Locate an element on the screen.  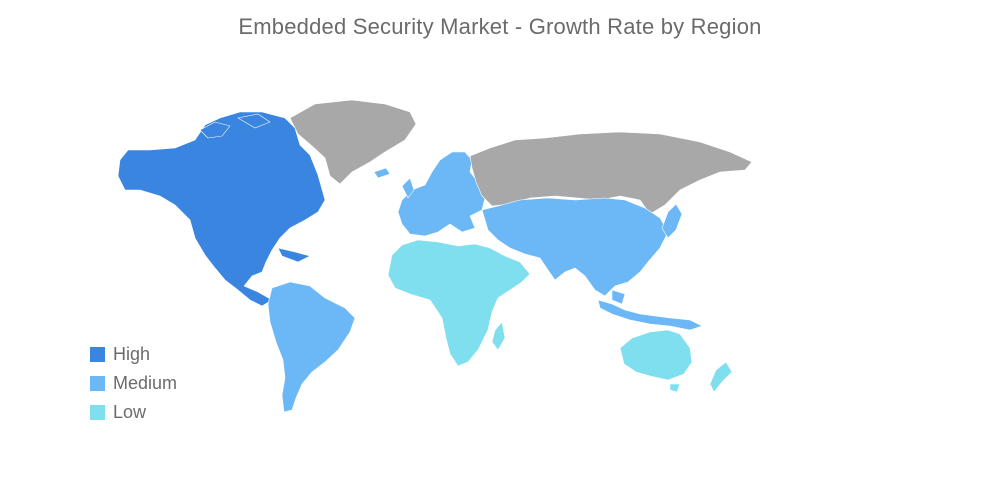
legend: High Medium Low is located at coordinates (133, 383).